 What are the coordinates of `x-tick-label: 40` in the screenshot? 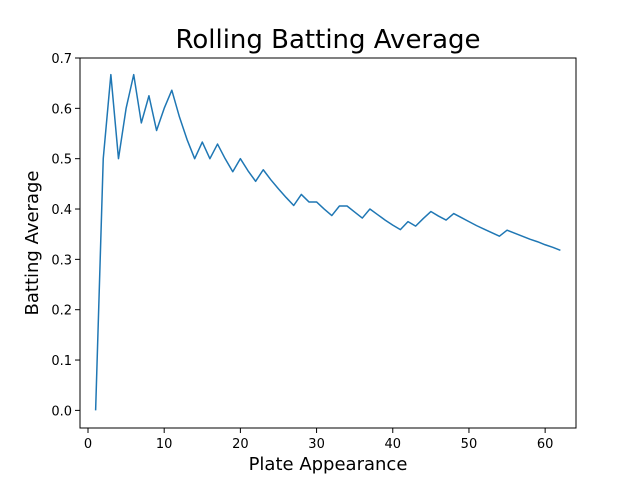 It's located at (392, 444).